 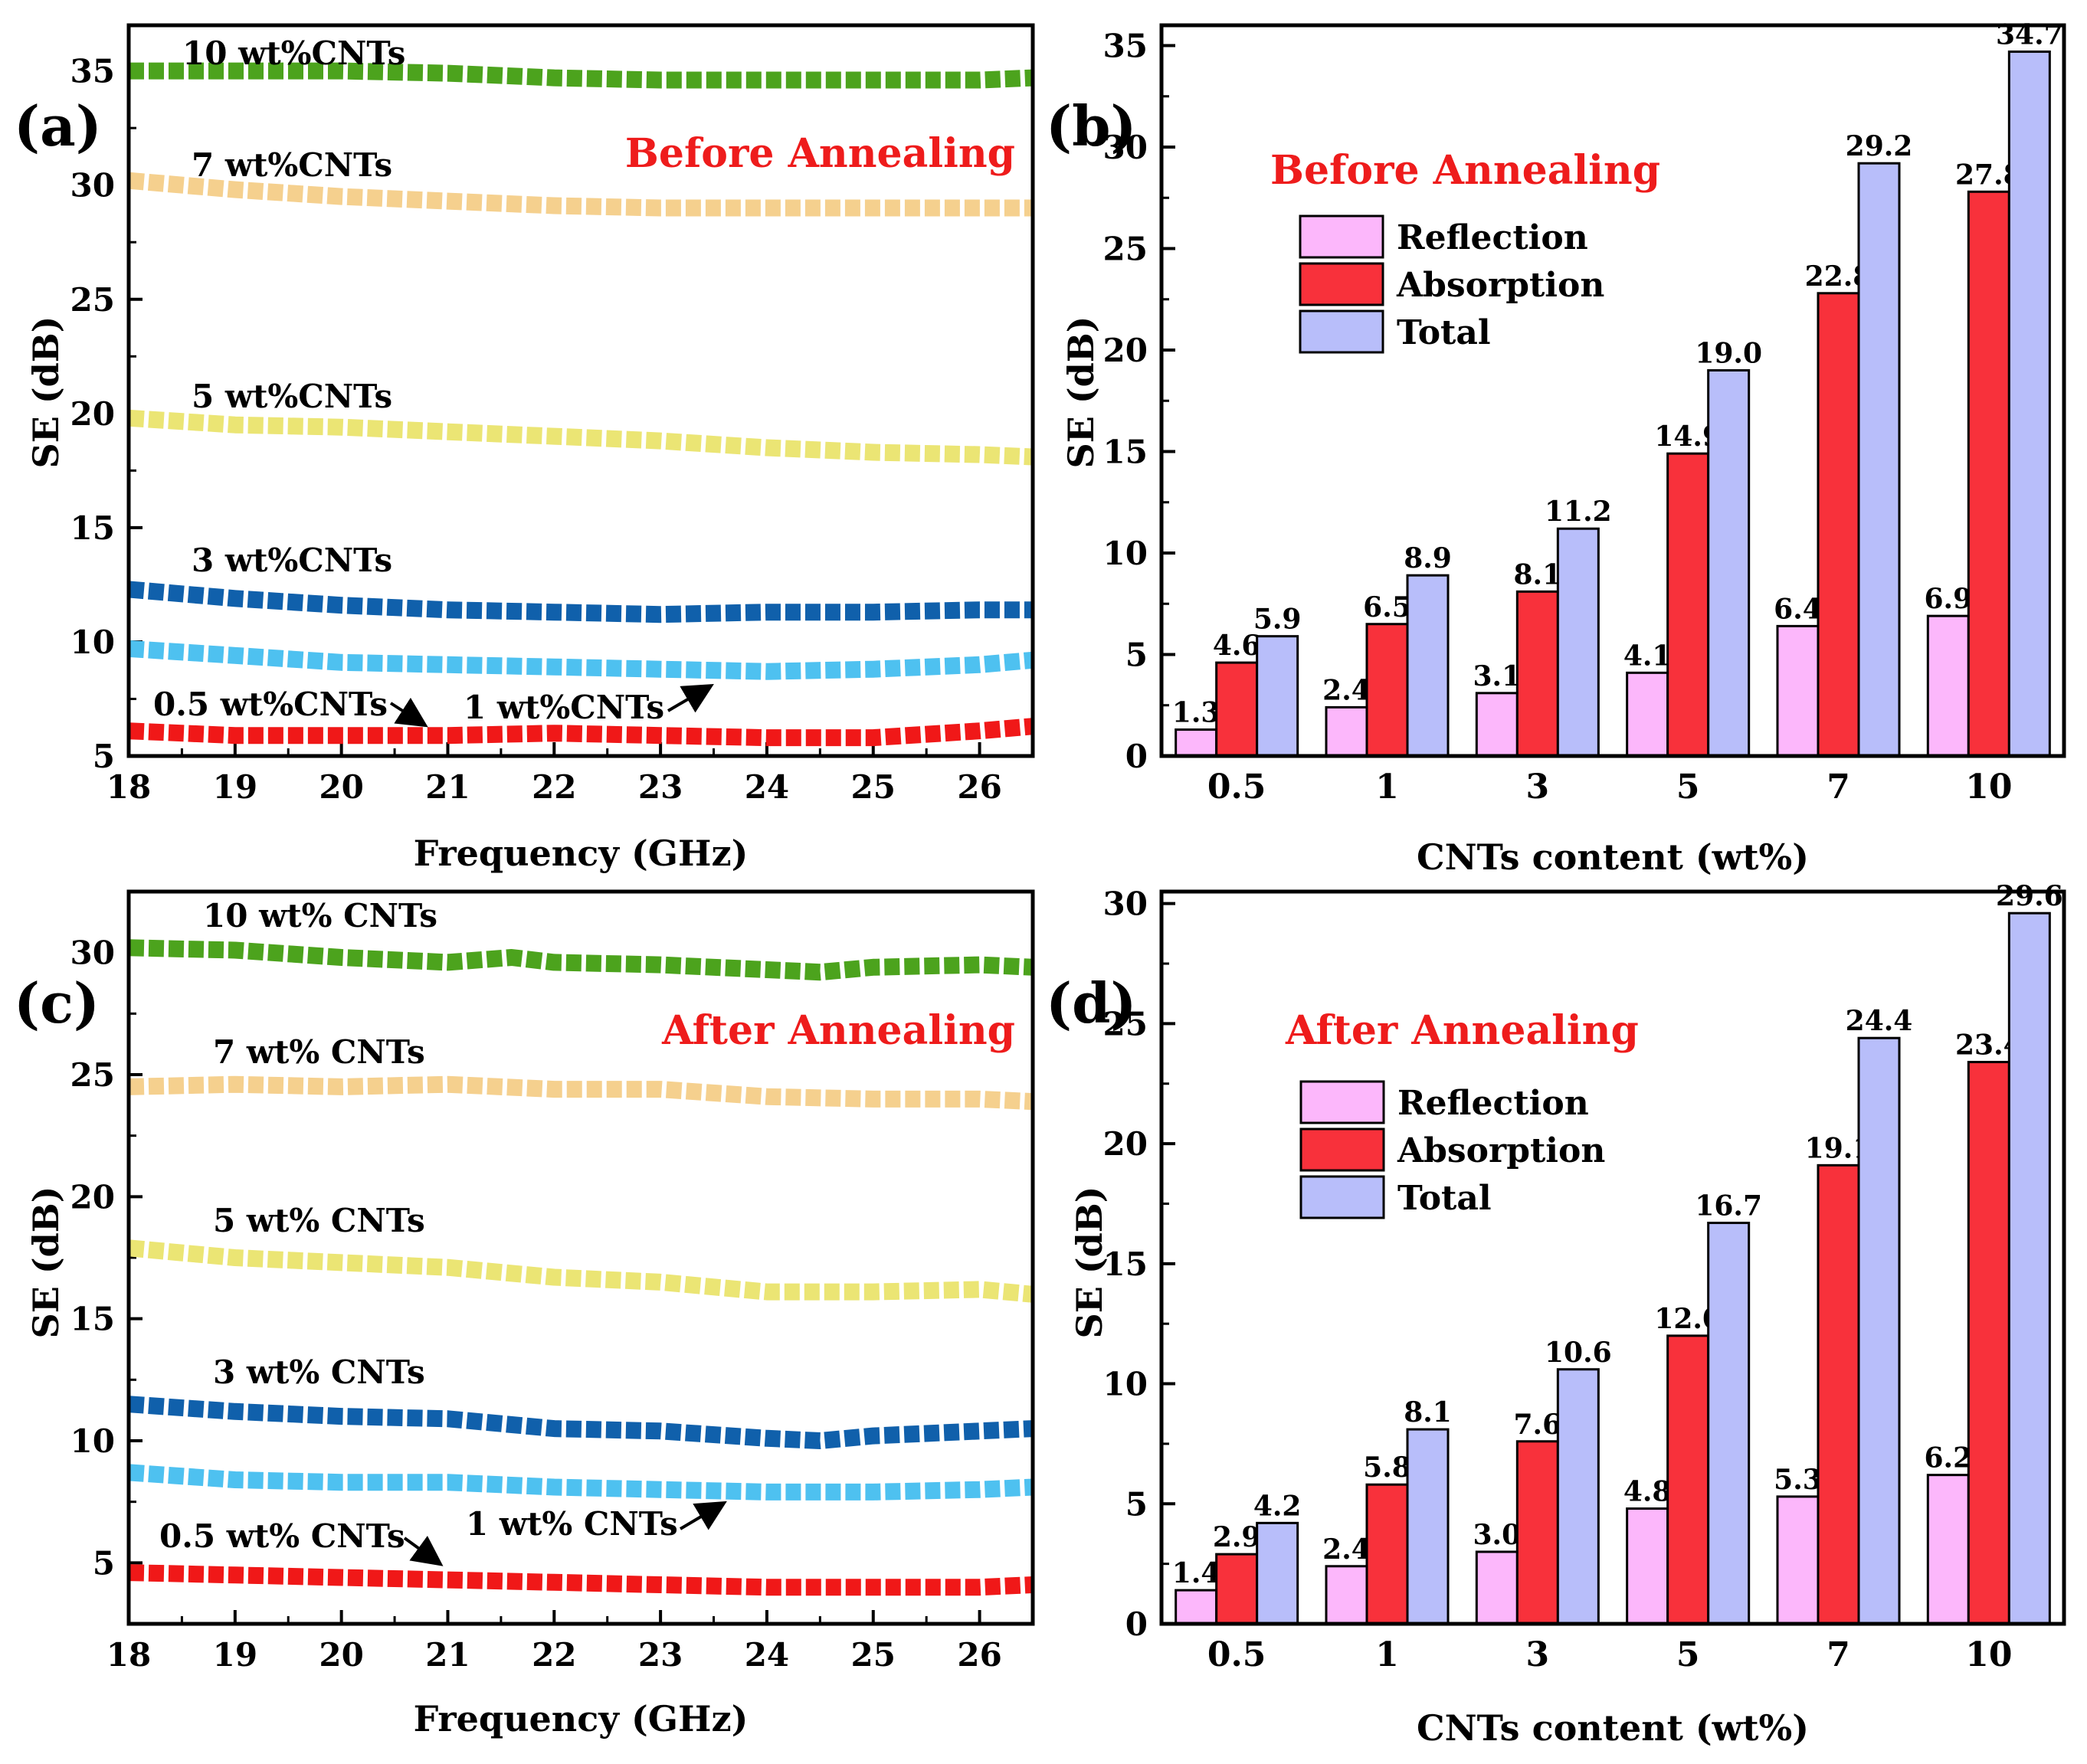 I want to click on panel-c-xlabel: Frequency (GHz), so click(x=581, y=1718).